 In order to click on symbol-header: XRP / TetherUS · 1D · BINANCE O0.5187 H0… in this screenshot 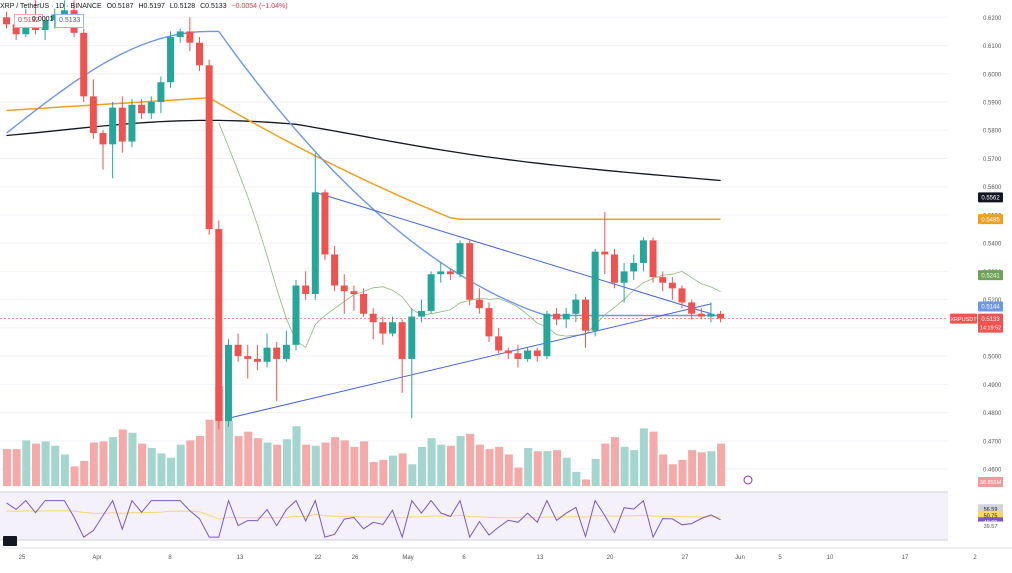, I will do `click(280, 7)`.